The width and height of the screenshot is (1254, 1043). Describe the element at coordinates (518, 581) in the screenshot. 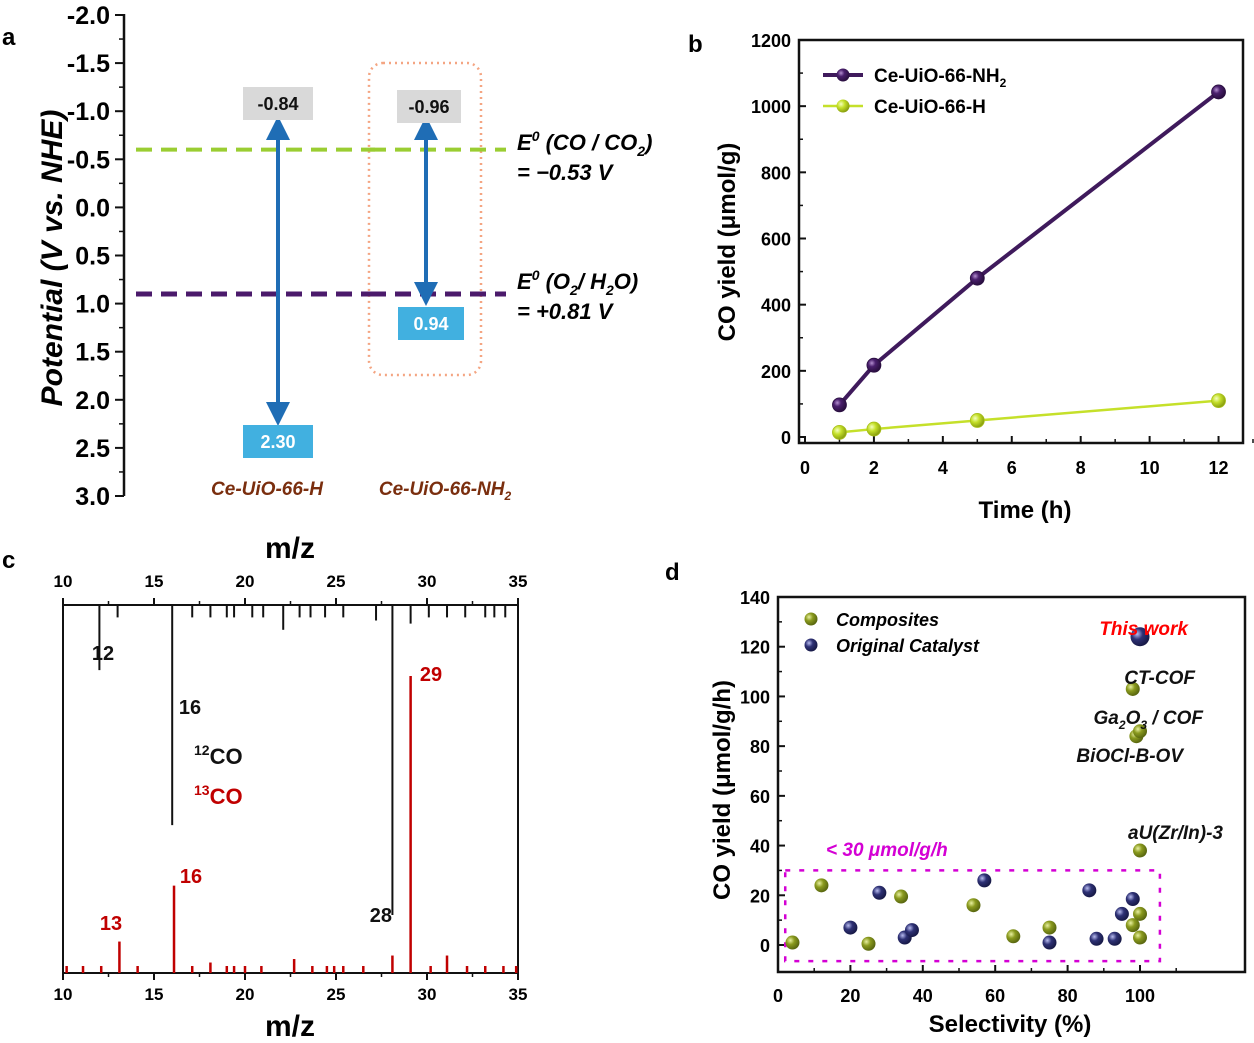

I see `top-x-tick-label: 35` at that location.